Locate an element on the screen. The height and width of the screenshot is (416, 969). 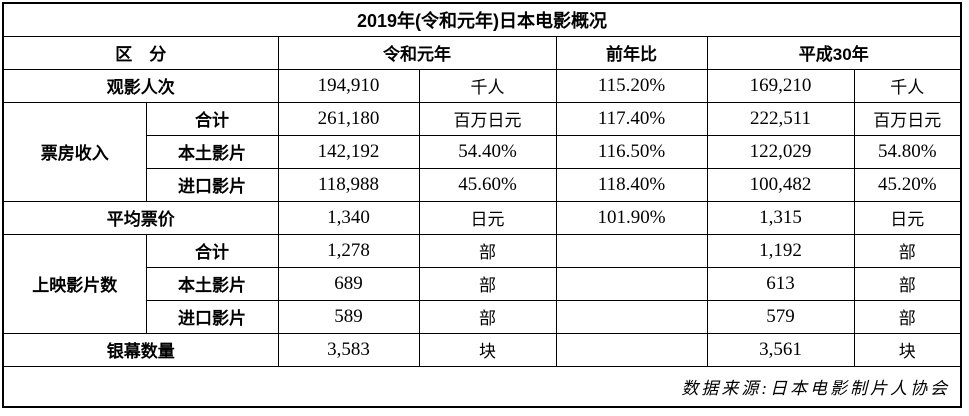
films-domestic-yoy is located at coordinates (631, 283).